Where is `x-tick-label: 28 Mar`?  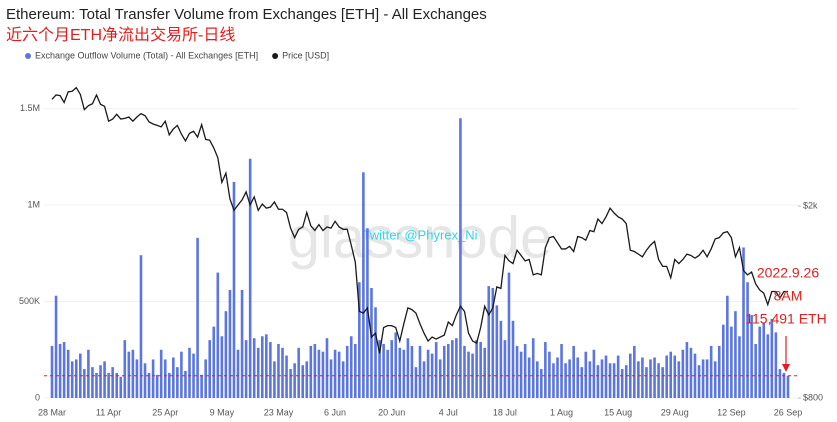 x-tick-label: 28 Mar is located at coordinates (52, 412).